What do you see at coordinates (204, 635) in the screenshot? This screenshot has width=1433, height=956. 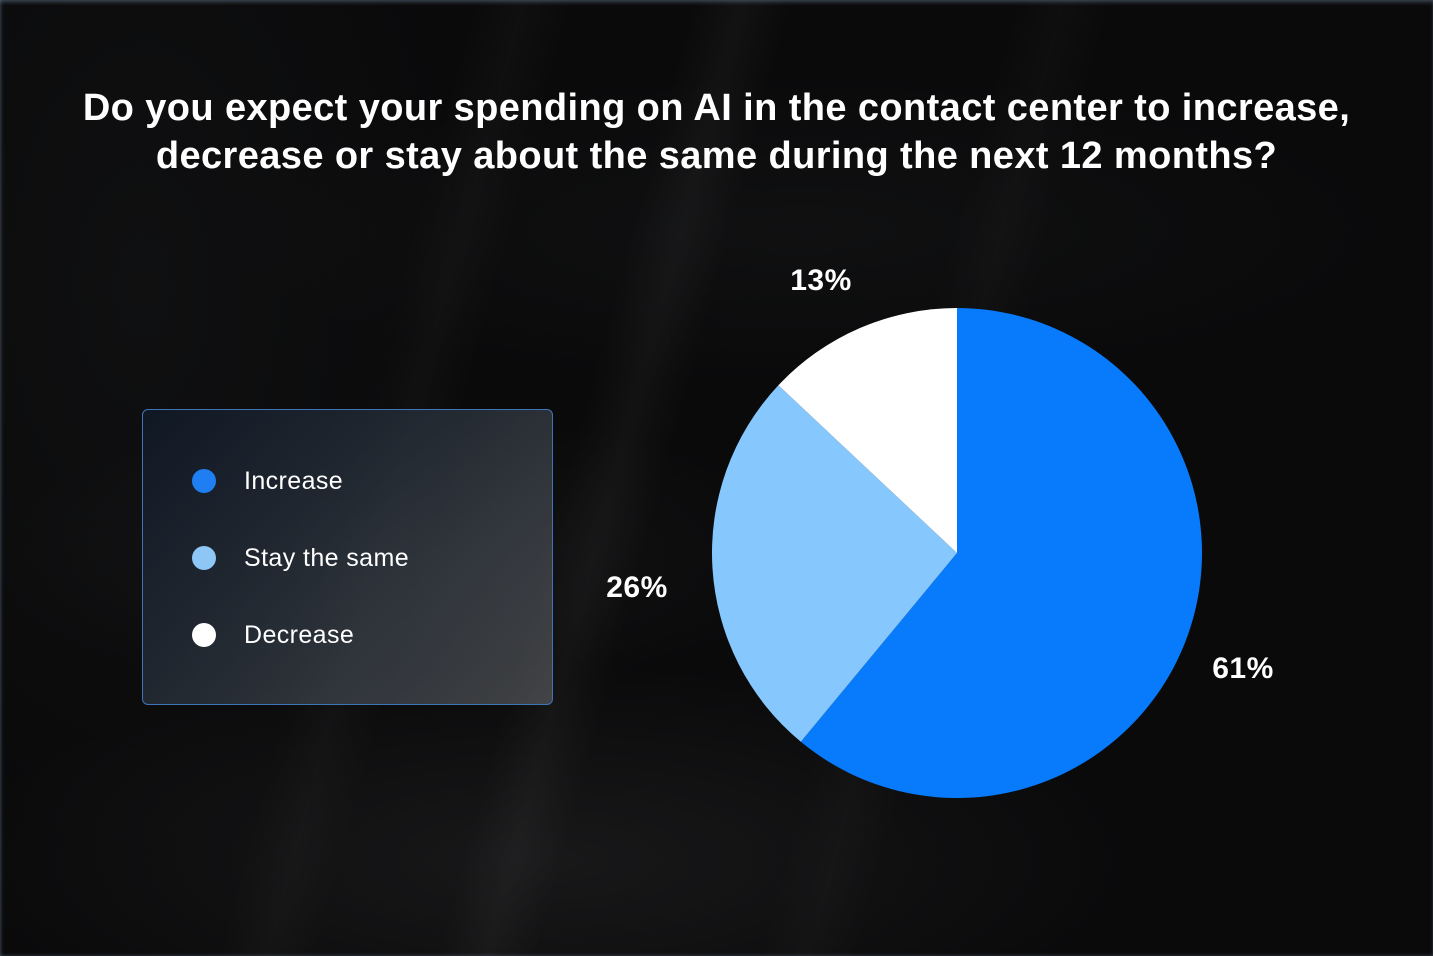 I see `legend-swatch-decrease-icon` at bounding box center [204, 635].